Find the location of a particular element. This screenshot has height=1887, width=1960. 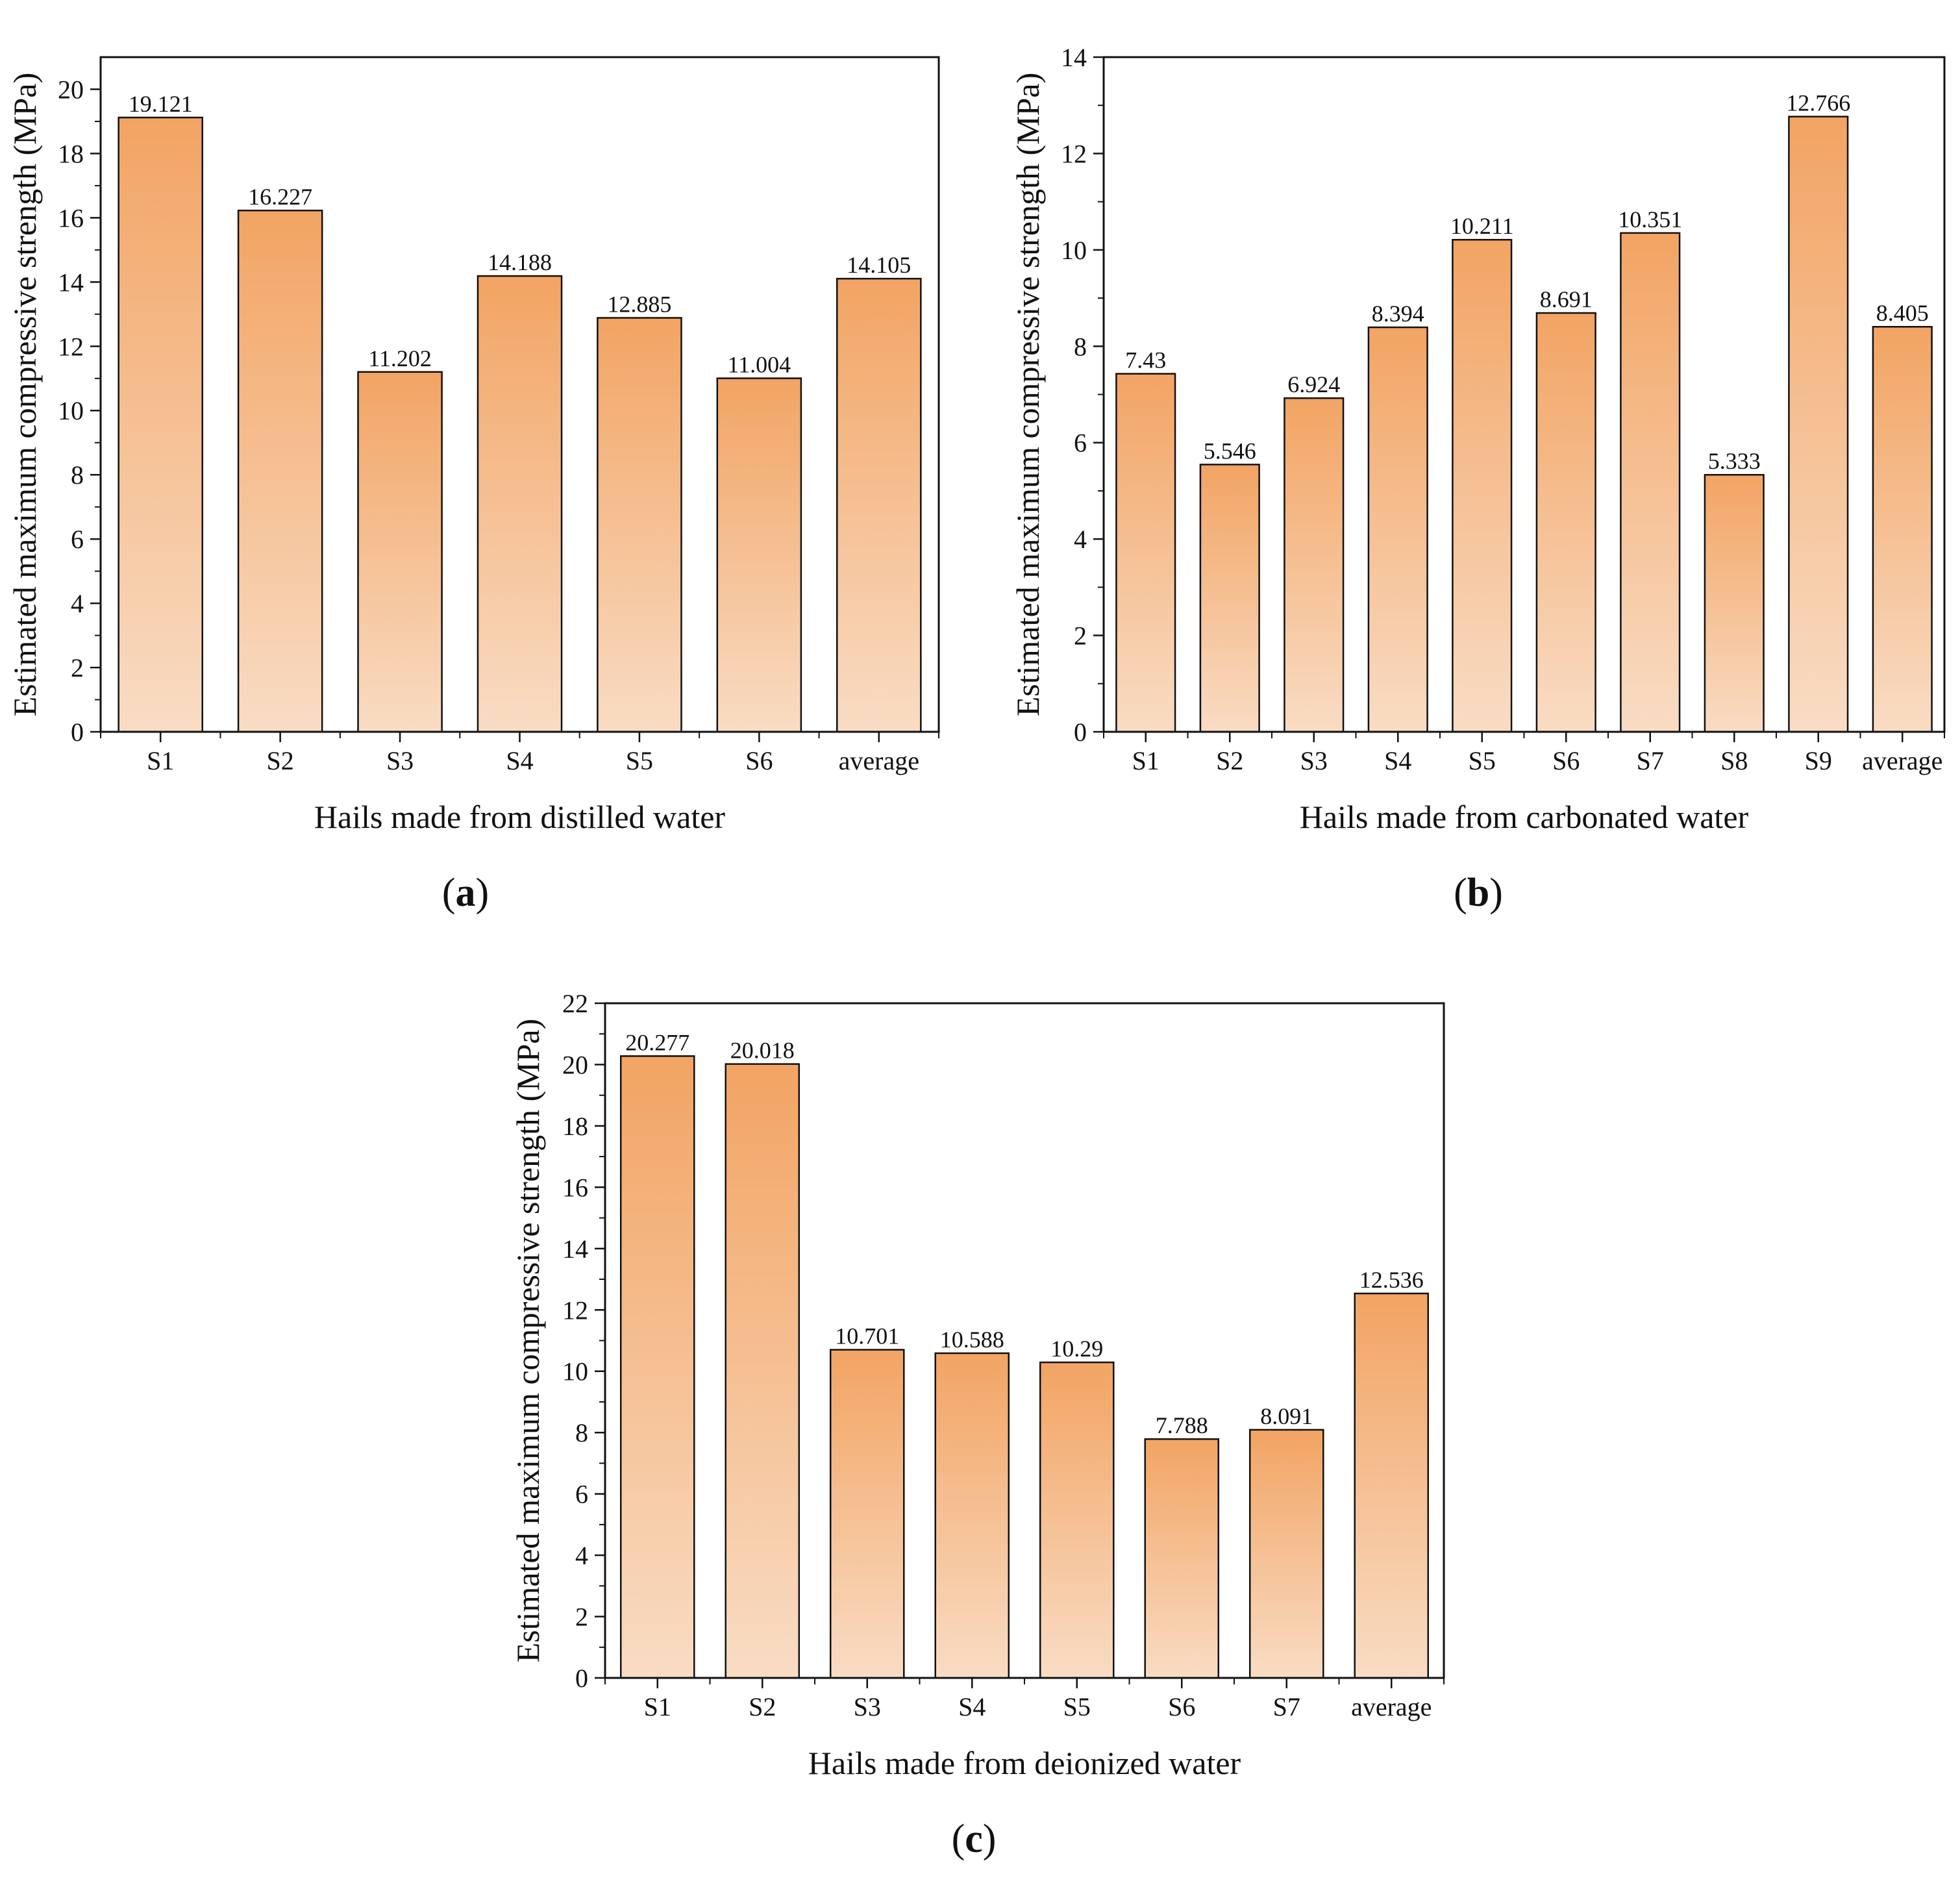

y-tick-label: 22 is located at coordinates (575, 1003).